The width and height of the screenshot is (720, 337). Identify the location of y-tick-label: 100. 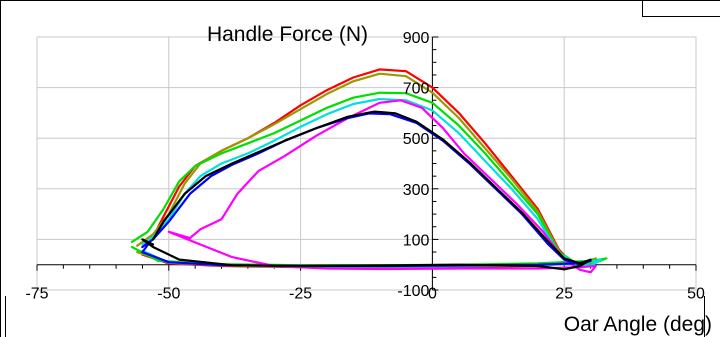
(416, 240).